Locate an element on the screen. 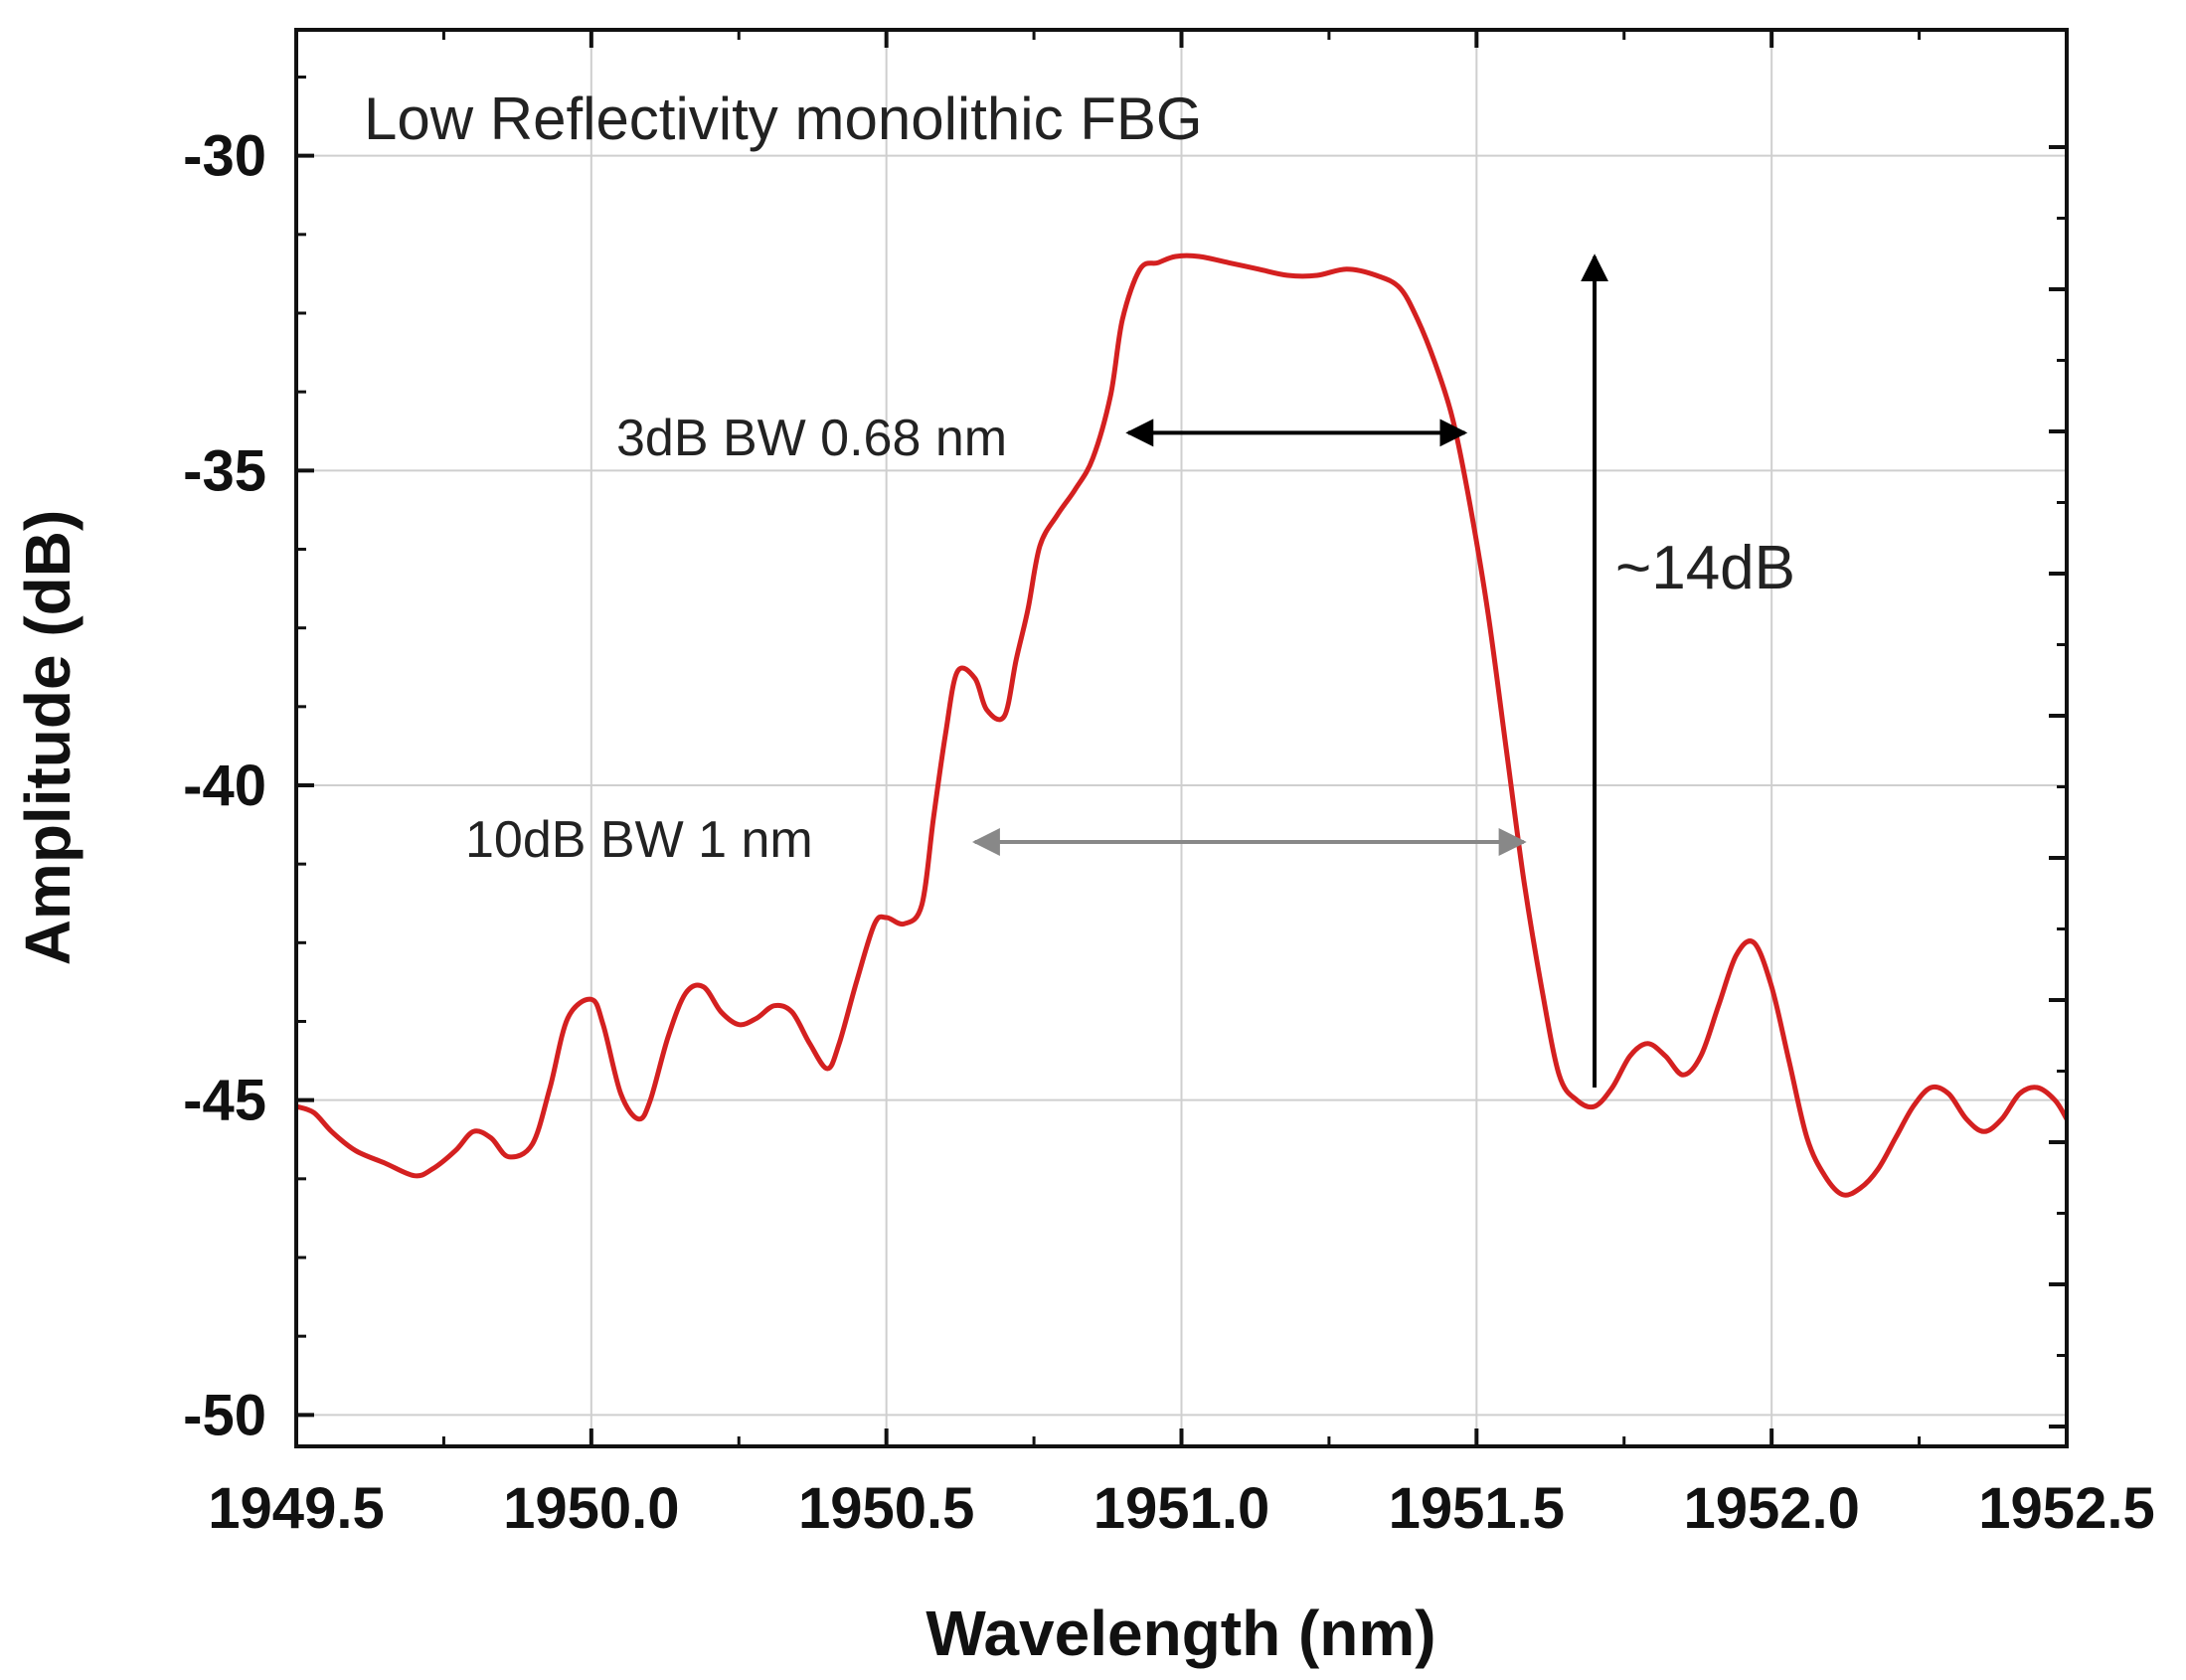 The height and width of the screenshot is (1680, 2186). y-tick-label: -45 is located at coordinates (225, 1101).